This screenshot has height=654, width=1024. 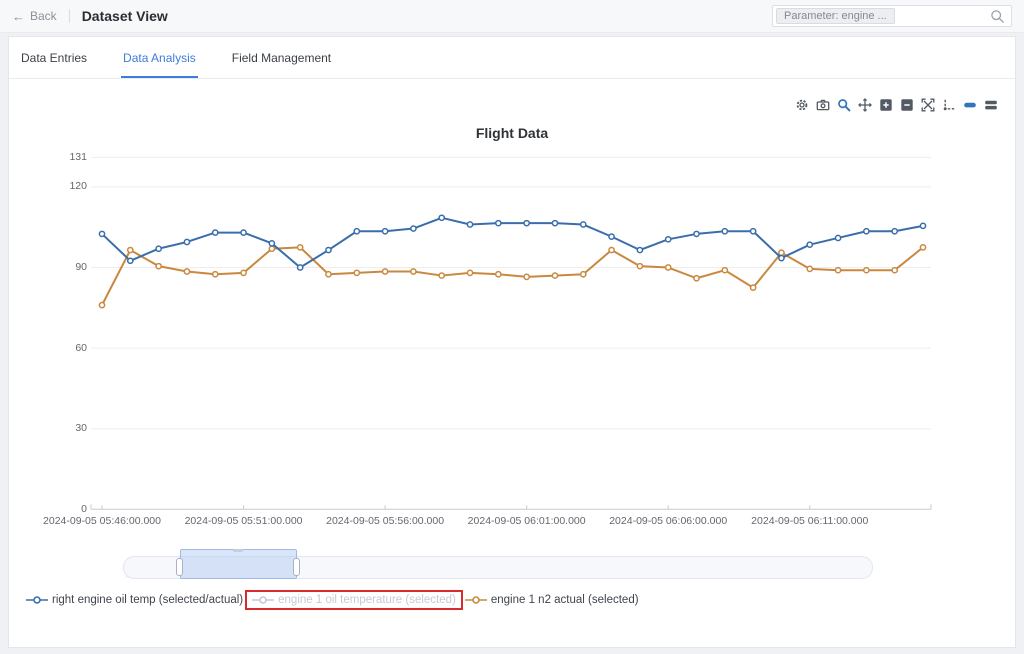 I want to click on legend-label: engine 1 oil temperature (selected), so click(x=367, y=600).